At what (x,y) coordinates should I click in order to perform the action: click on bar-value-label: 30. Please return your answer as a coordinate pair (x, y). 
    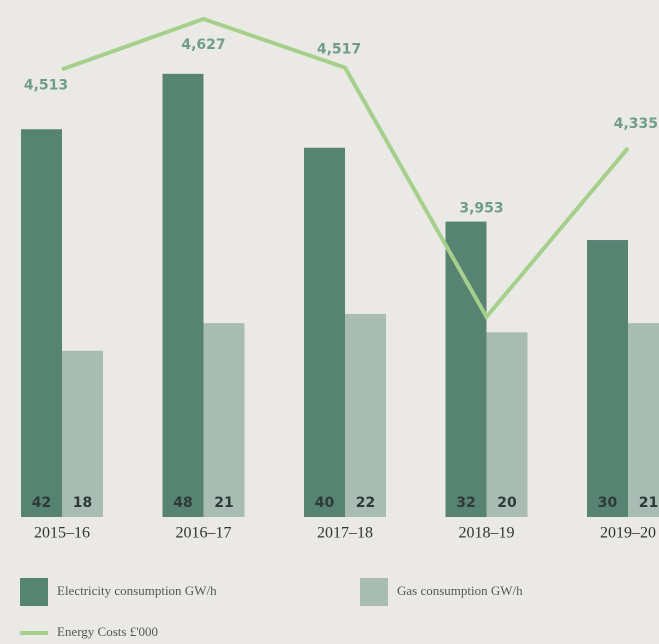
    Looking at the image, I should click on (608, 503).